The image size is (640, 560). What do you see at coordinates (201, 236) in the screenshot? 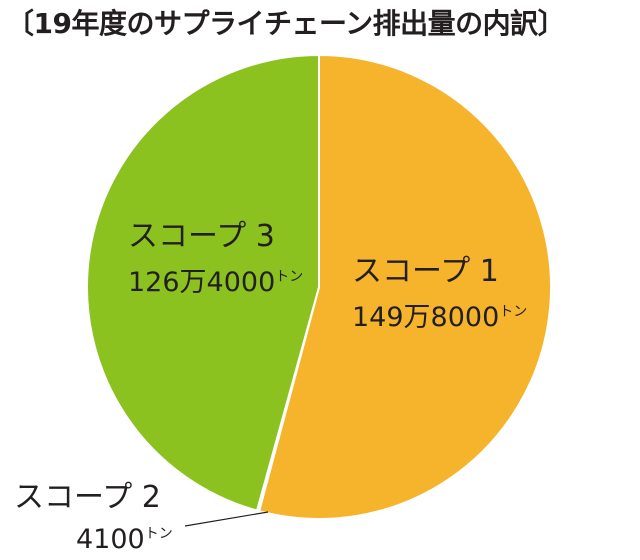
I see `slice-label-scope3-name: スコープ 3` at bounding box center [201, 236].